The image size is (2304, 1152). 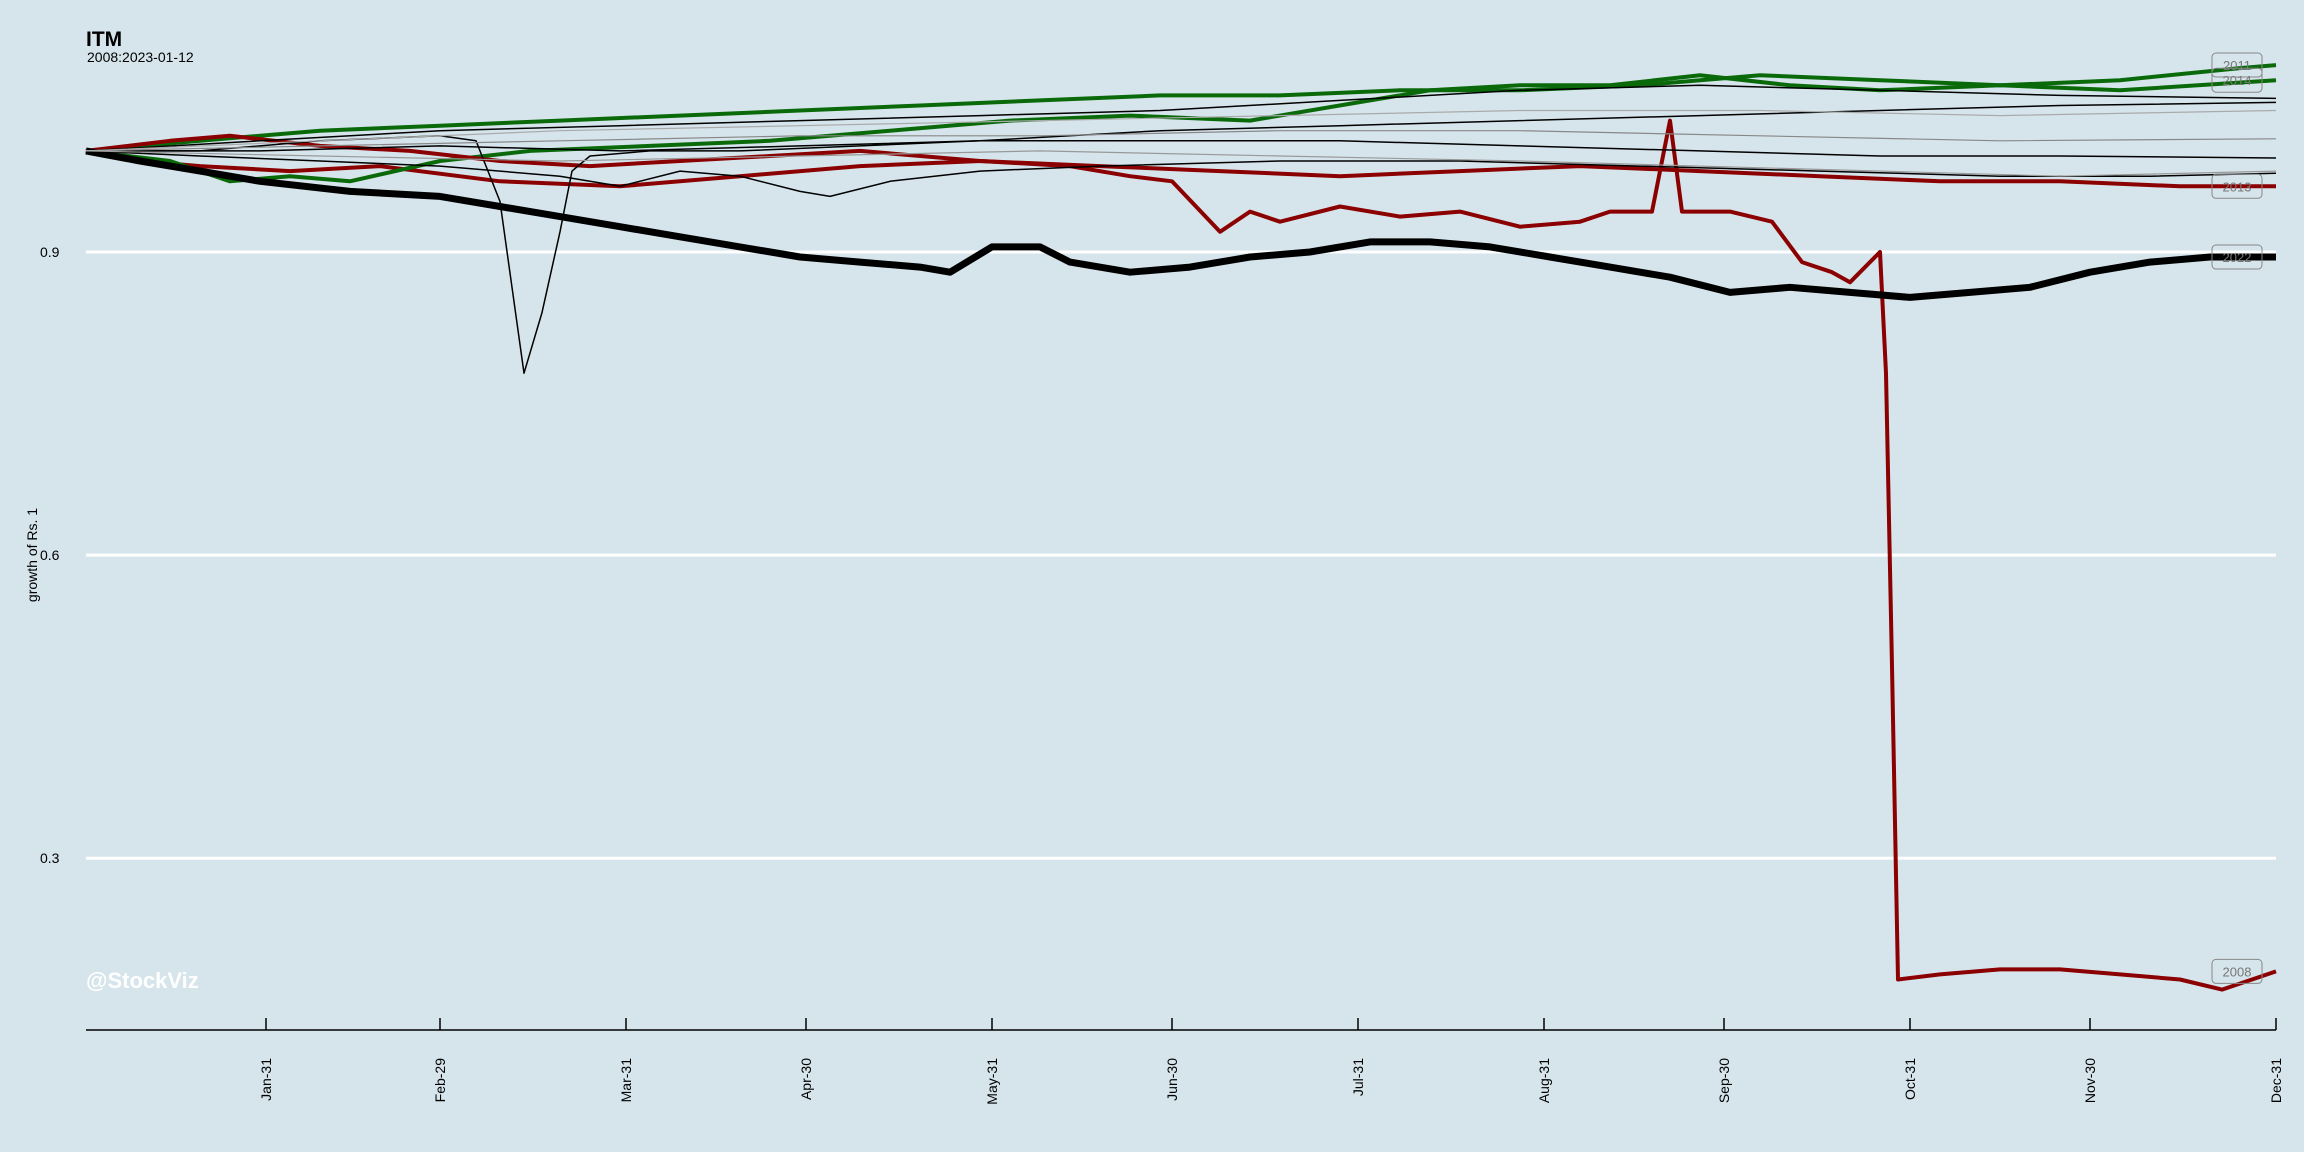 What do you see at coordinates (1910, 1079) in the screenshot?
I see `x-tick-label: Oct-31` at bounding box center [1910, 1079].